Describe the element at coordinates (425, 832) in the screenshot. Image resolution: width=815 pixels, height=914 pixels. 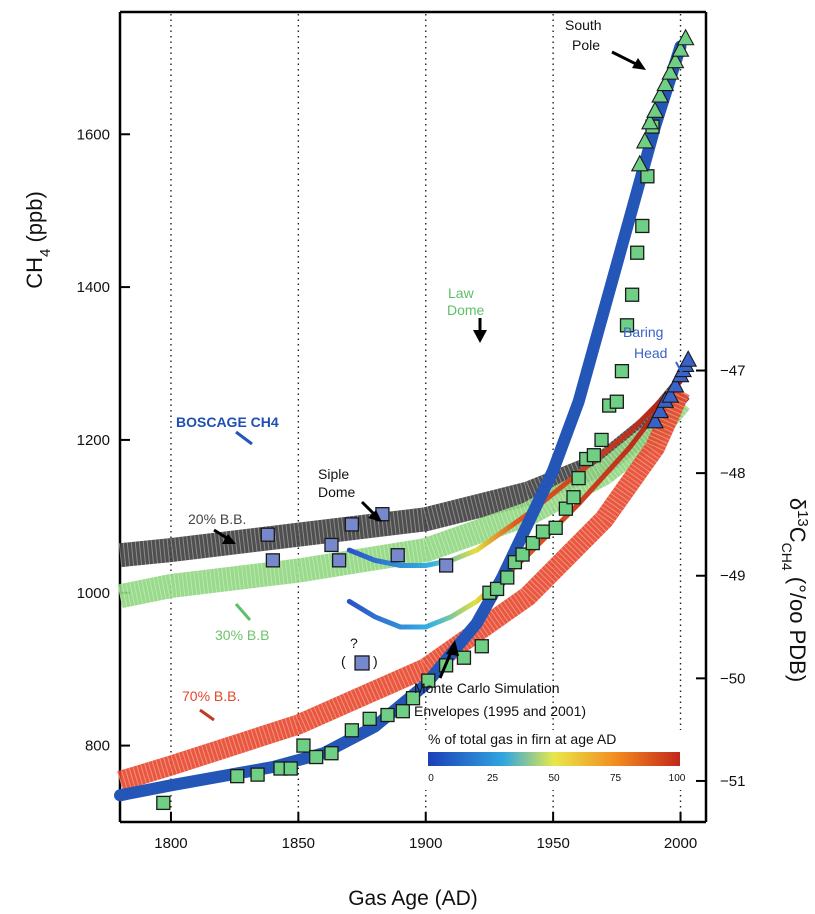
I see `x-axis-ticks: 1800 1850 1900 1950 2000` at that location.